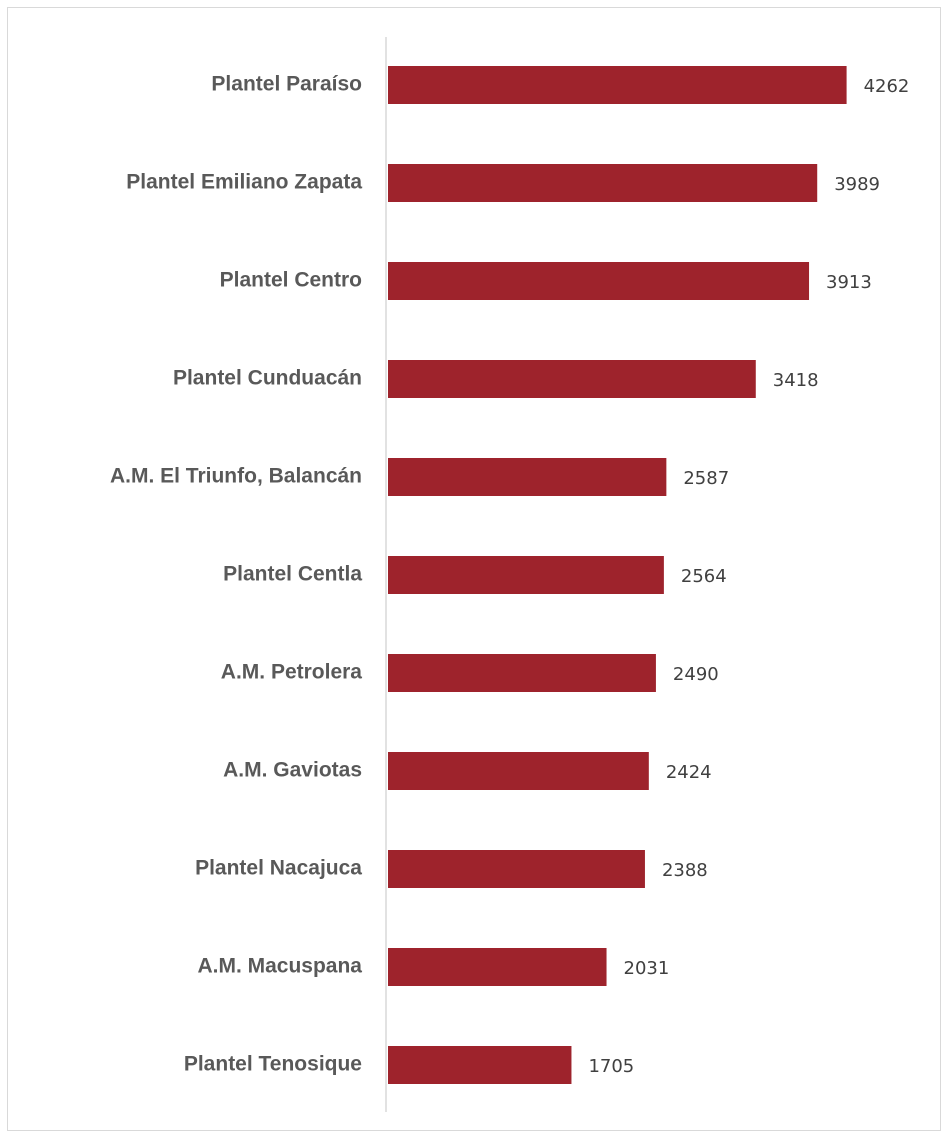 This screenshot has width=945, height=1139. I want to click on data-label: 2424, so click(689, 772).